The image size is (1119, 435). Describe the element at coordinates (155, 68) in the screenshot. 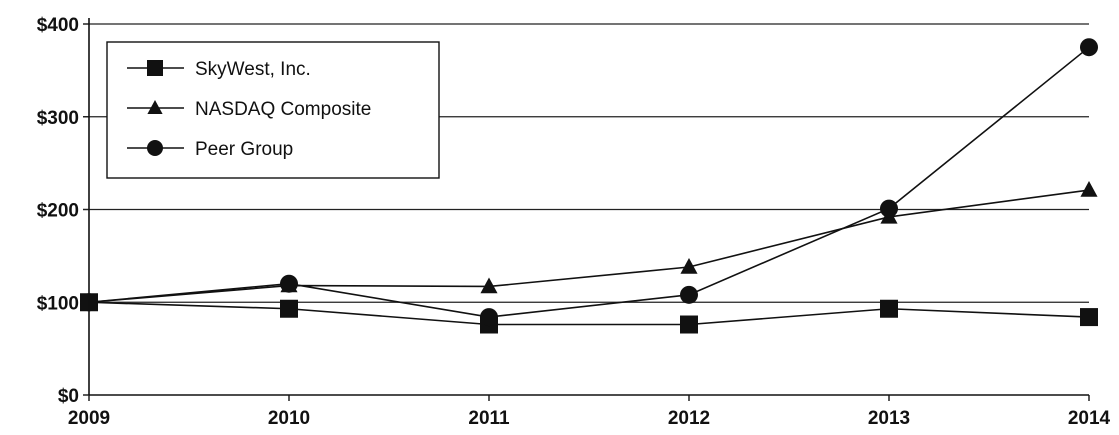

I see `legend-marker-square` at that location.